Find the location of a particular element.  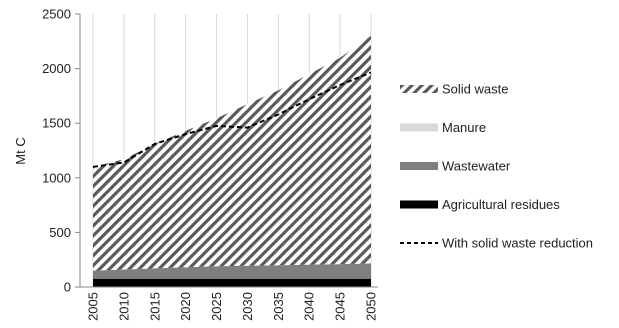

y-tick-label-1500: 1500 is located at coordinates (56, 123).